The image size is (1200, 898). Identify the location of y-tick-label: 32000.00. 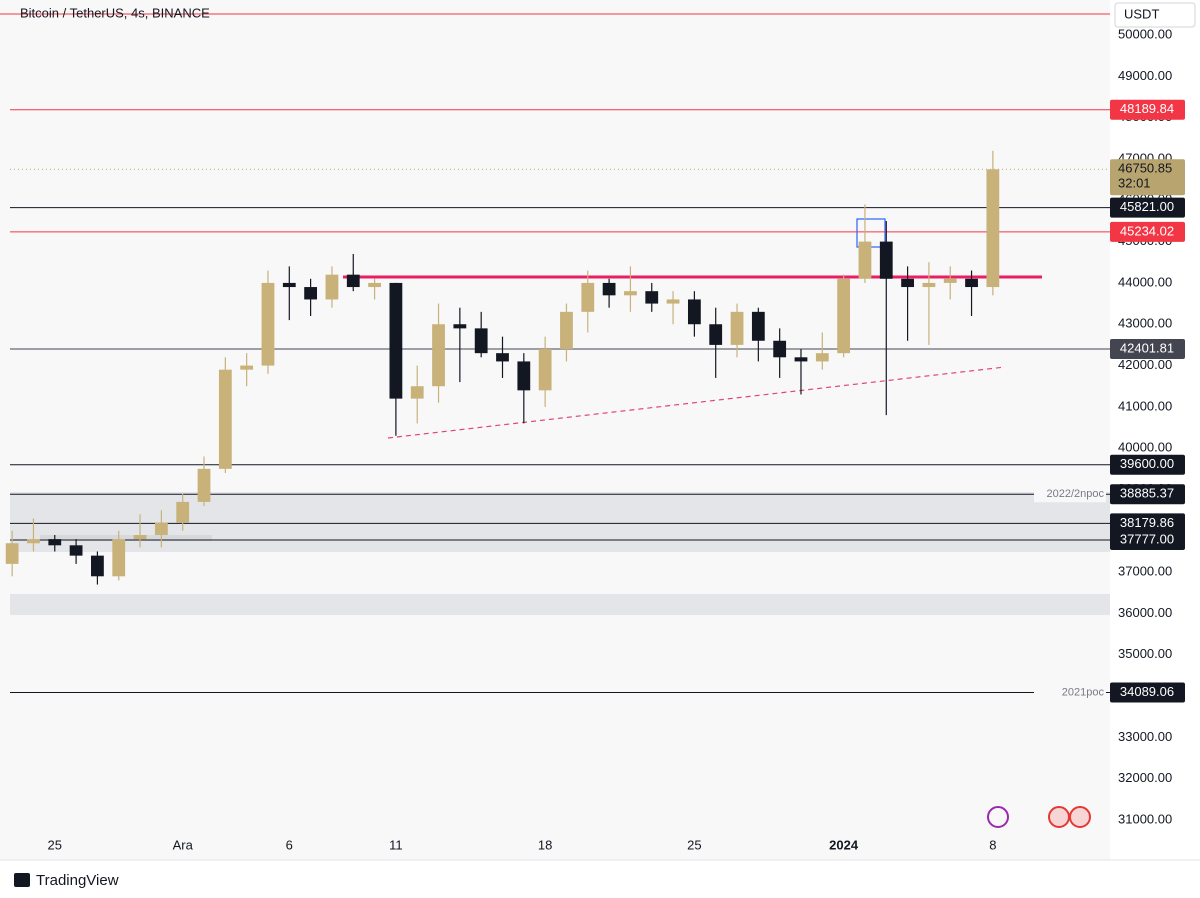
(1145, 777).